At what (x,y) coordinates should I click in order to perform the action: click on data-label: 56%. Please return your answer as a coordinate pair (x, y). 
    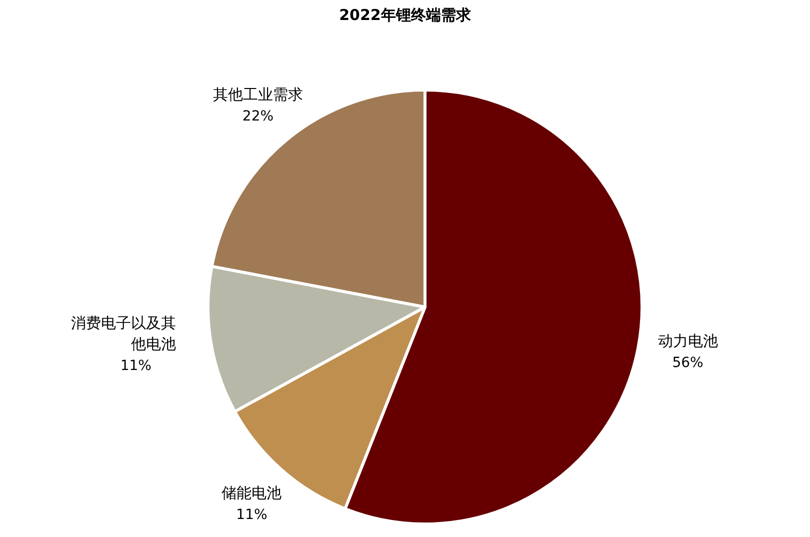
    Looking at the image, I should click on (688, 362).